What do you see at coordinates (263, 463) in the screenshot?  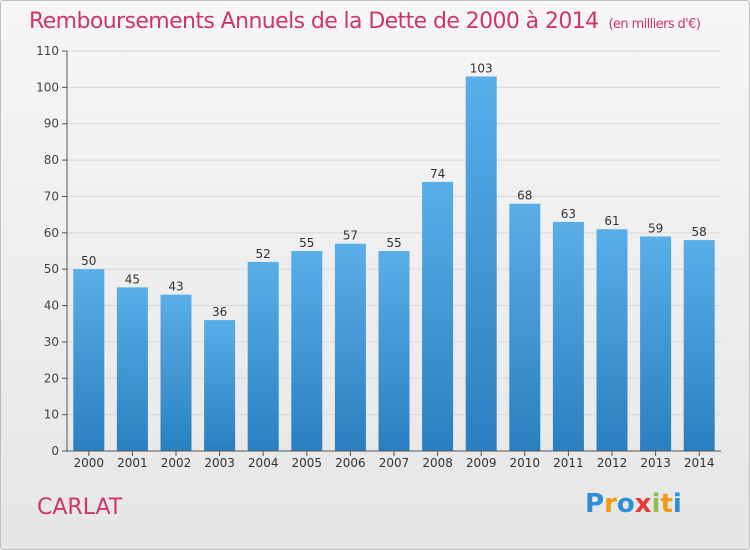 I see `x-tick-label: 2004` at bounding box center [263, 463].